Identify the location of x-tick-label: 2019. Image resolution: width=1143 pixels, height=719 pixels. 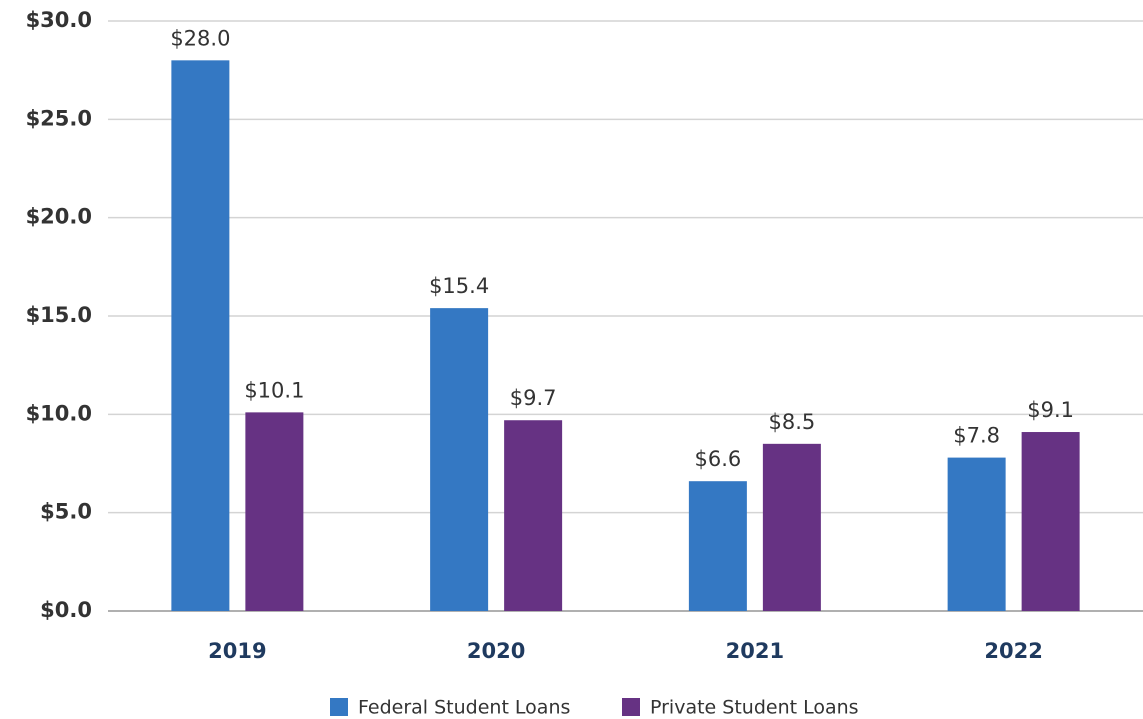
(237, 651).